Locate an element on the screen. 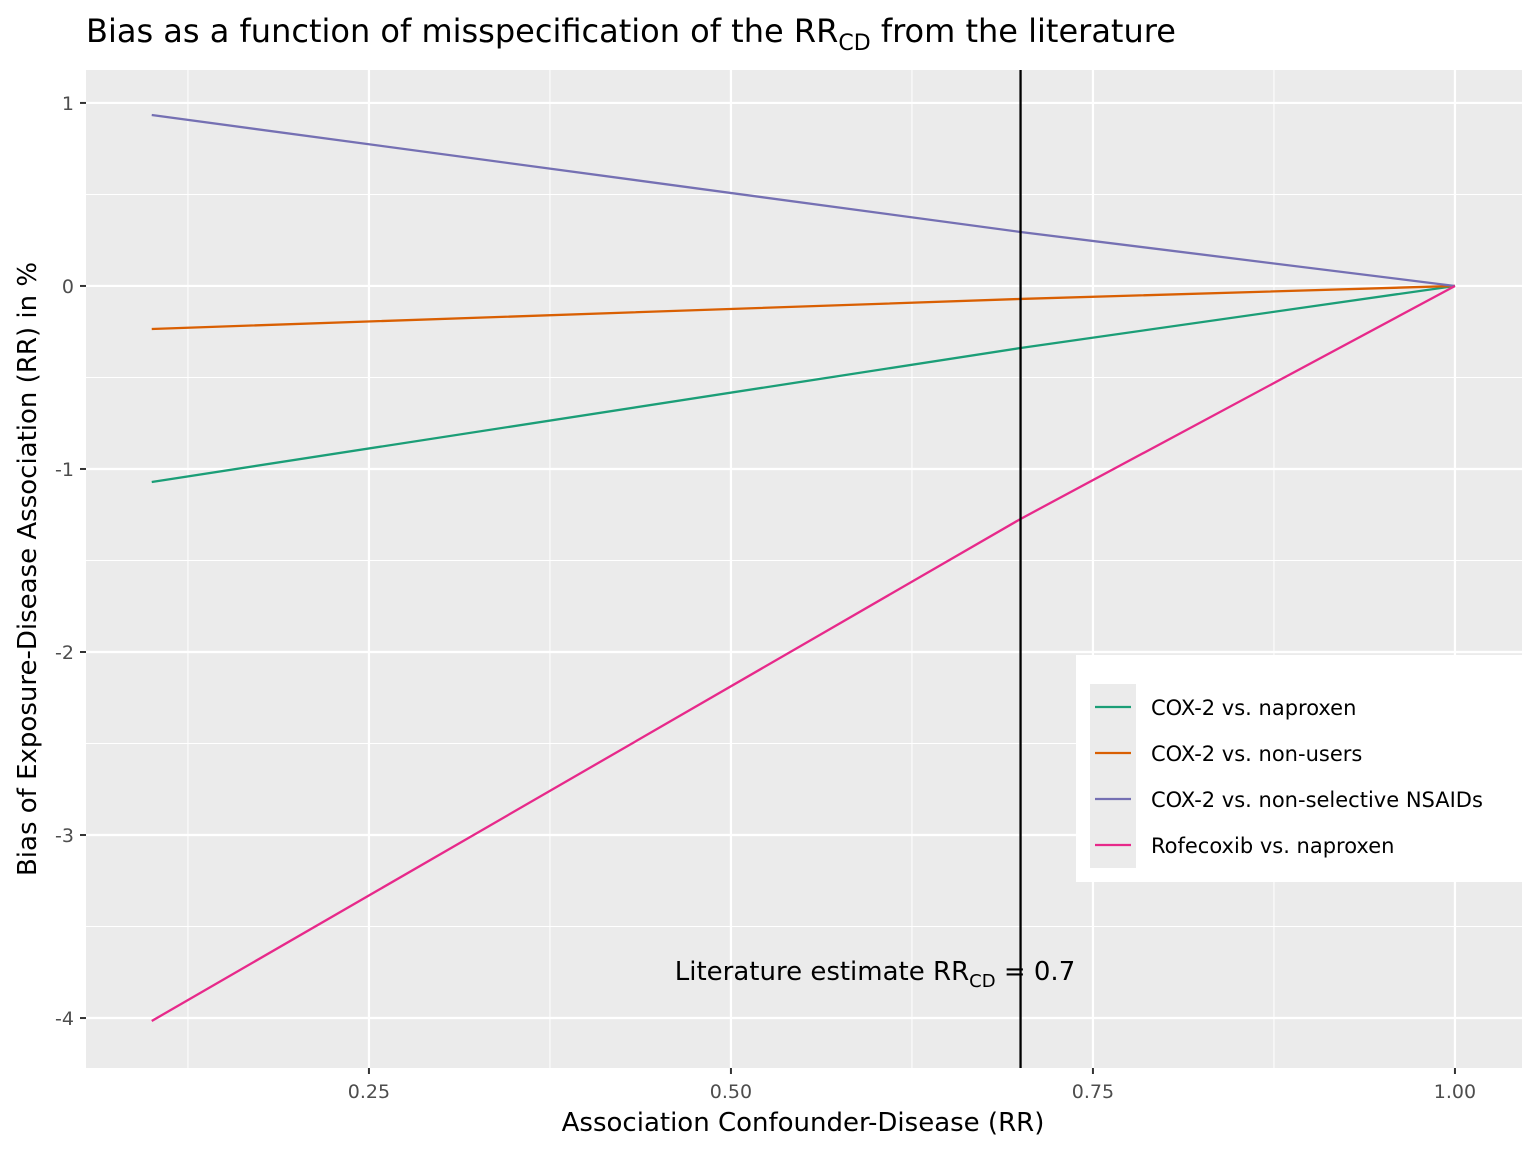  y-tick-label: -4 is located at coordinates (64, 1019).